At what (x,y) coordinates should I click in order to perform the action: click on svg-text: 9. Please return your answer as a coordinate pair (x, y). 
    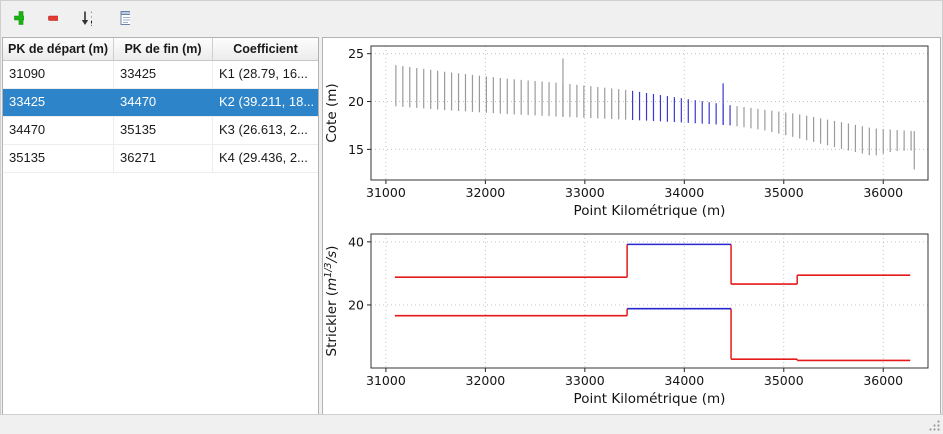
    Looking at the image, I should click on (92, 23).